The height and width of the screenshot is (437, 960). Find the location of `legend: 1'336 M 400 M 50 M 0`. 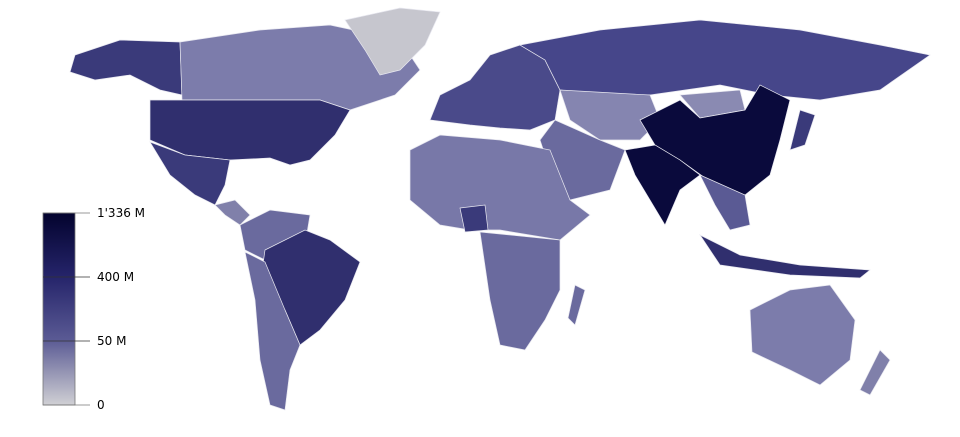

legend: 1'336 M 400 M 50 M 0 is located at coordinates (93, 309).